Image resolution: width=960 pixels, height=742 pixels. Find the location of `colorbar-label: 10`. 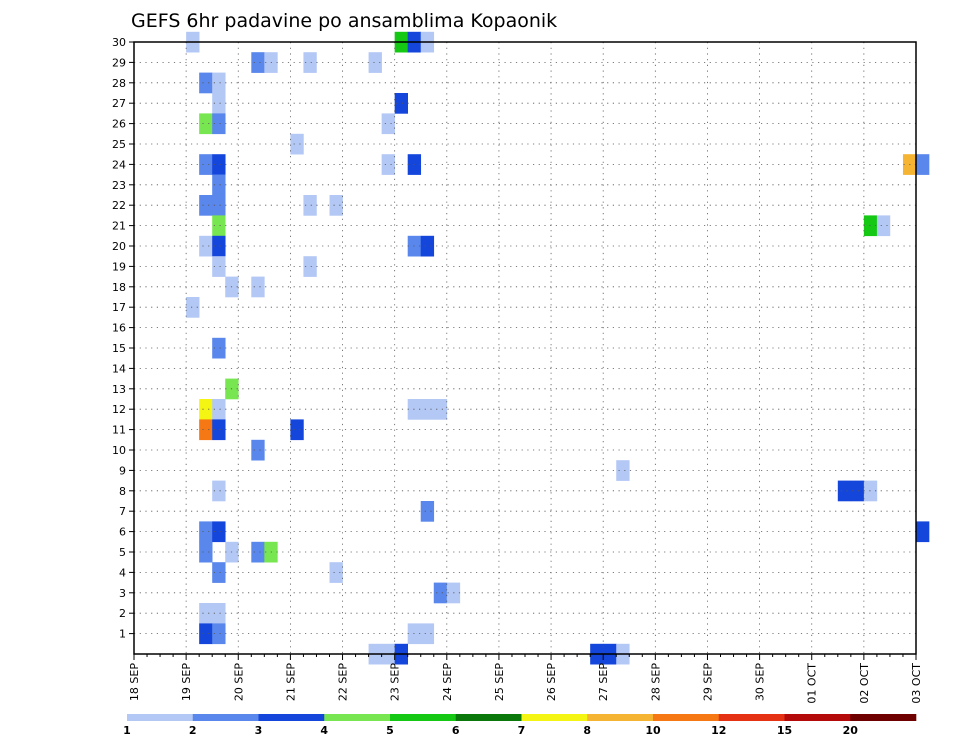

colorbar-label: 10 is located at coordinates (653, 730).